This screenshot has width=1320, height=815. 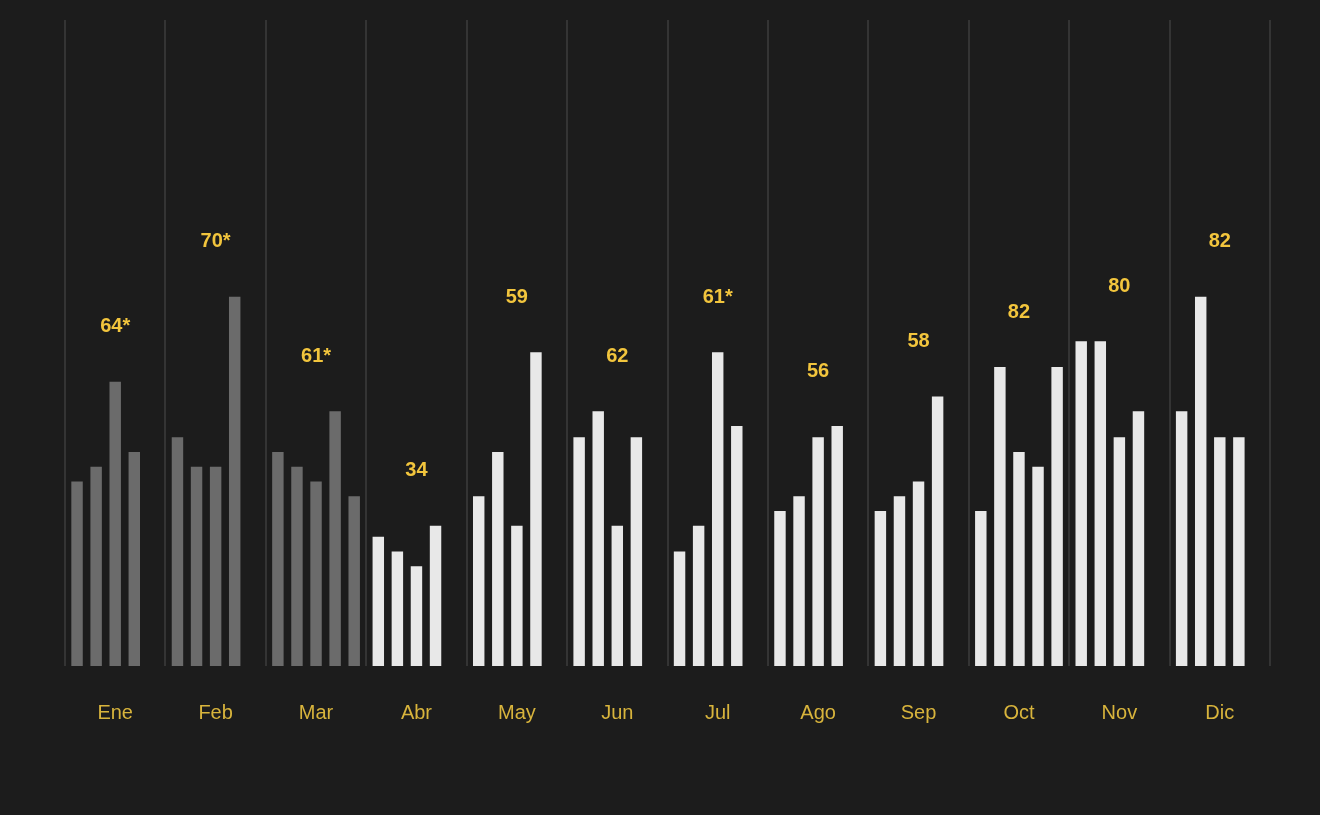 I want to click on annotation: 34, so click(x=417, y=469).